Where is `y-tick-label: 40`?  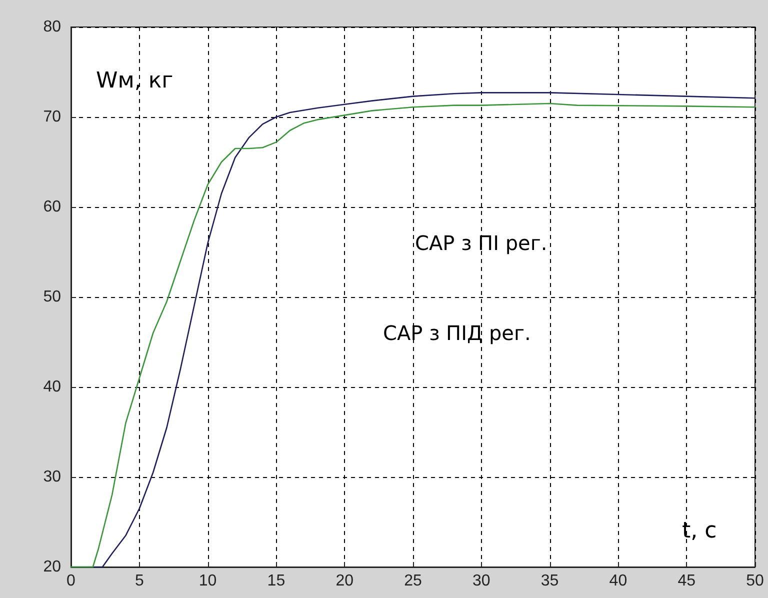 y-tick-label: 40 is located at coordinates (52, 387).